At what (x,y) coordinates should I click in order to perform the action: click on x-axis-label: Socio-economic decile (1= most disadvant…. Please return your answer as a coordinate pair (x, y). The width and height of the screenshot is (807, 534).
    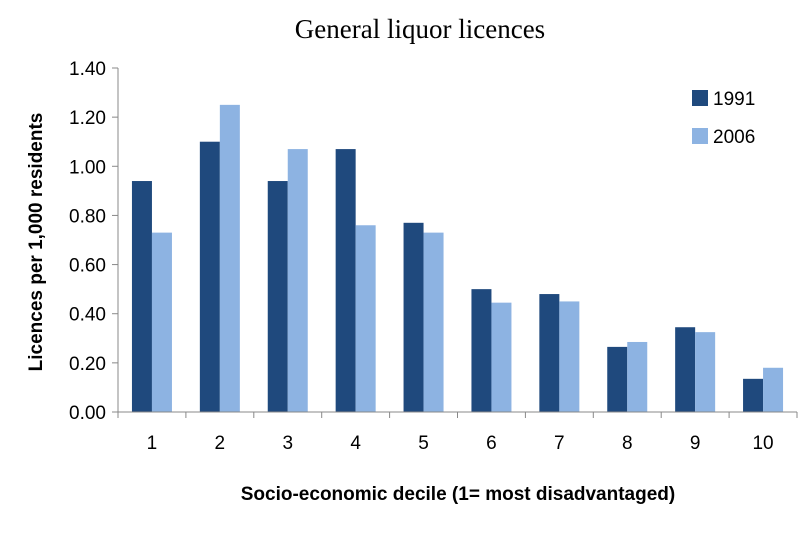
    Looking at the image, I should click on (458, 494).